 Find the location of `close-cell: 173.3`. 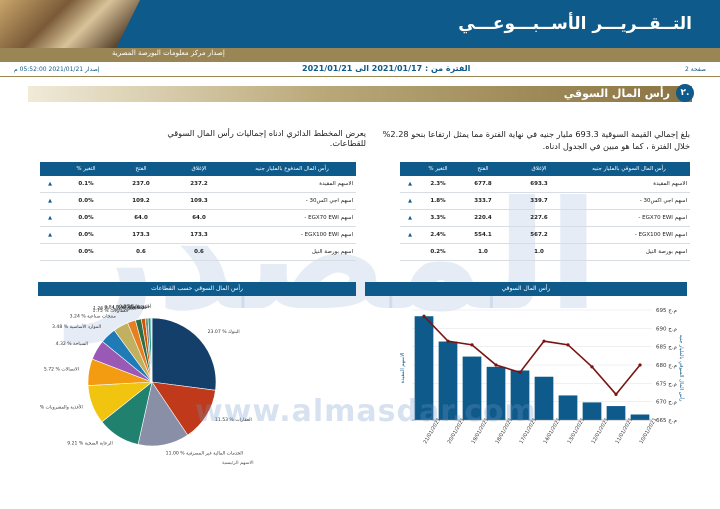

close-cell: 173.3 is located at coordinates (199, 235).